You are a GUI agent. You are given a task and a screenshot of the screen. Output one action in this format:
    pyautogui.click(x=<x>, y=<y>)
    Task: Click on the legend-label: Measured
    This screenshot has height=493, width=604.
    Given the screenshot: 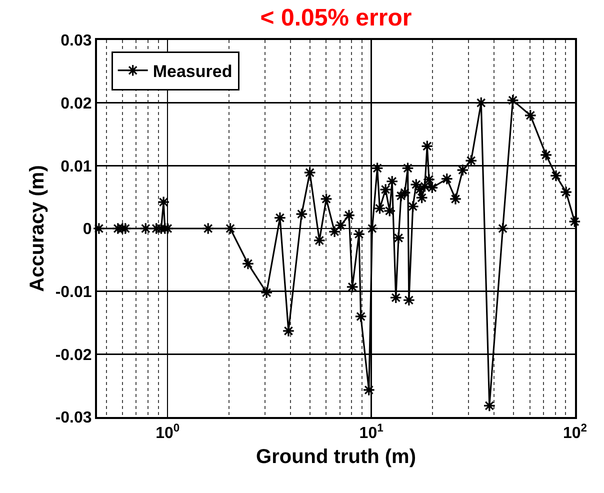 What is the action you would take?
    pyautogui.click(x=192, y=71)
    